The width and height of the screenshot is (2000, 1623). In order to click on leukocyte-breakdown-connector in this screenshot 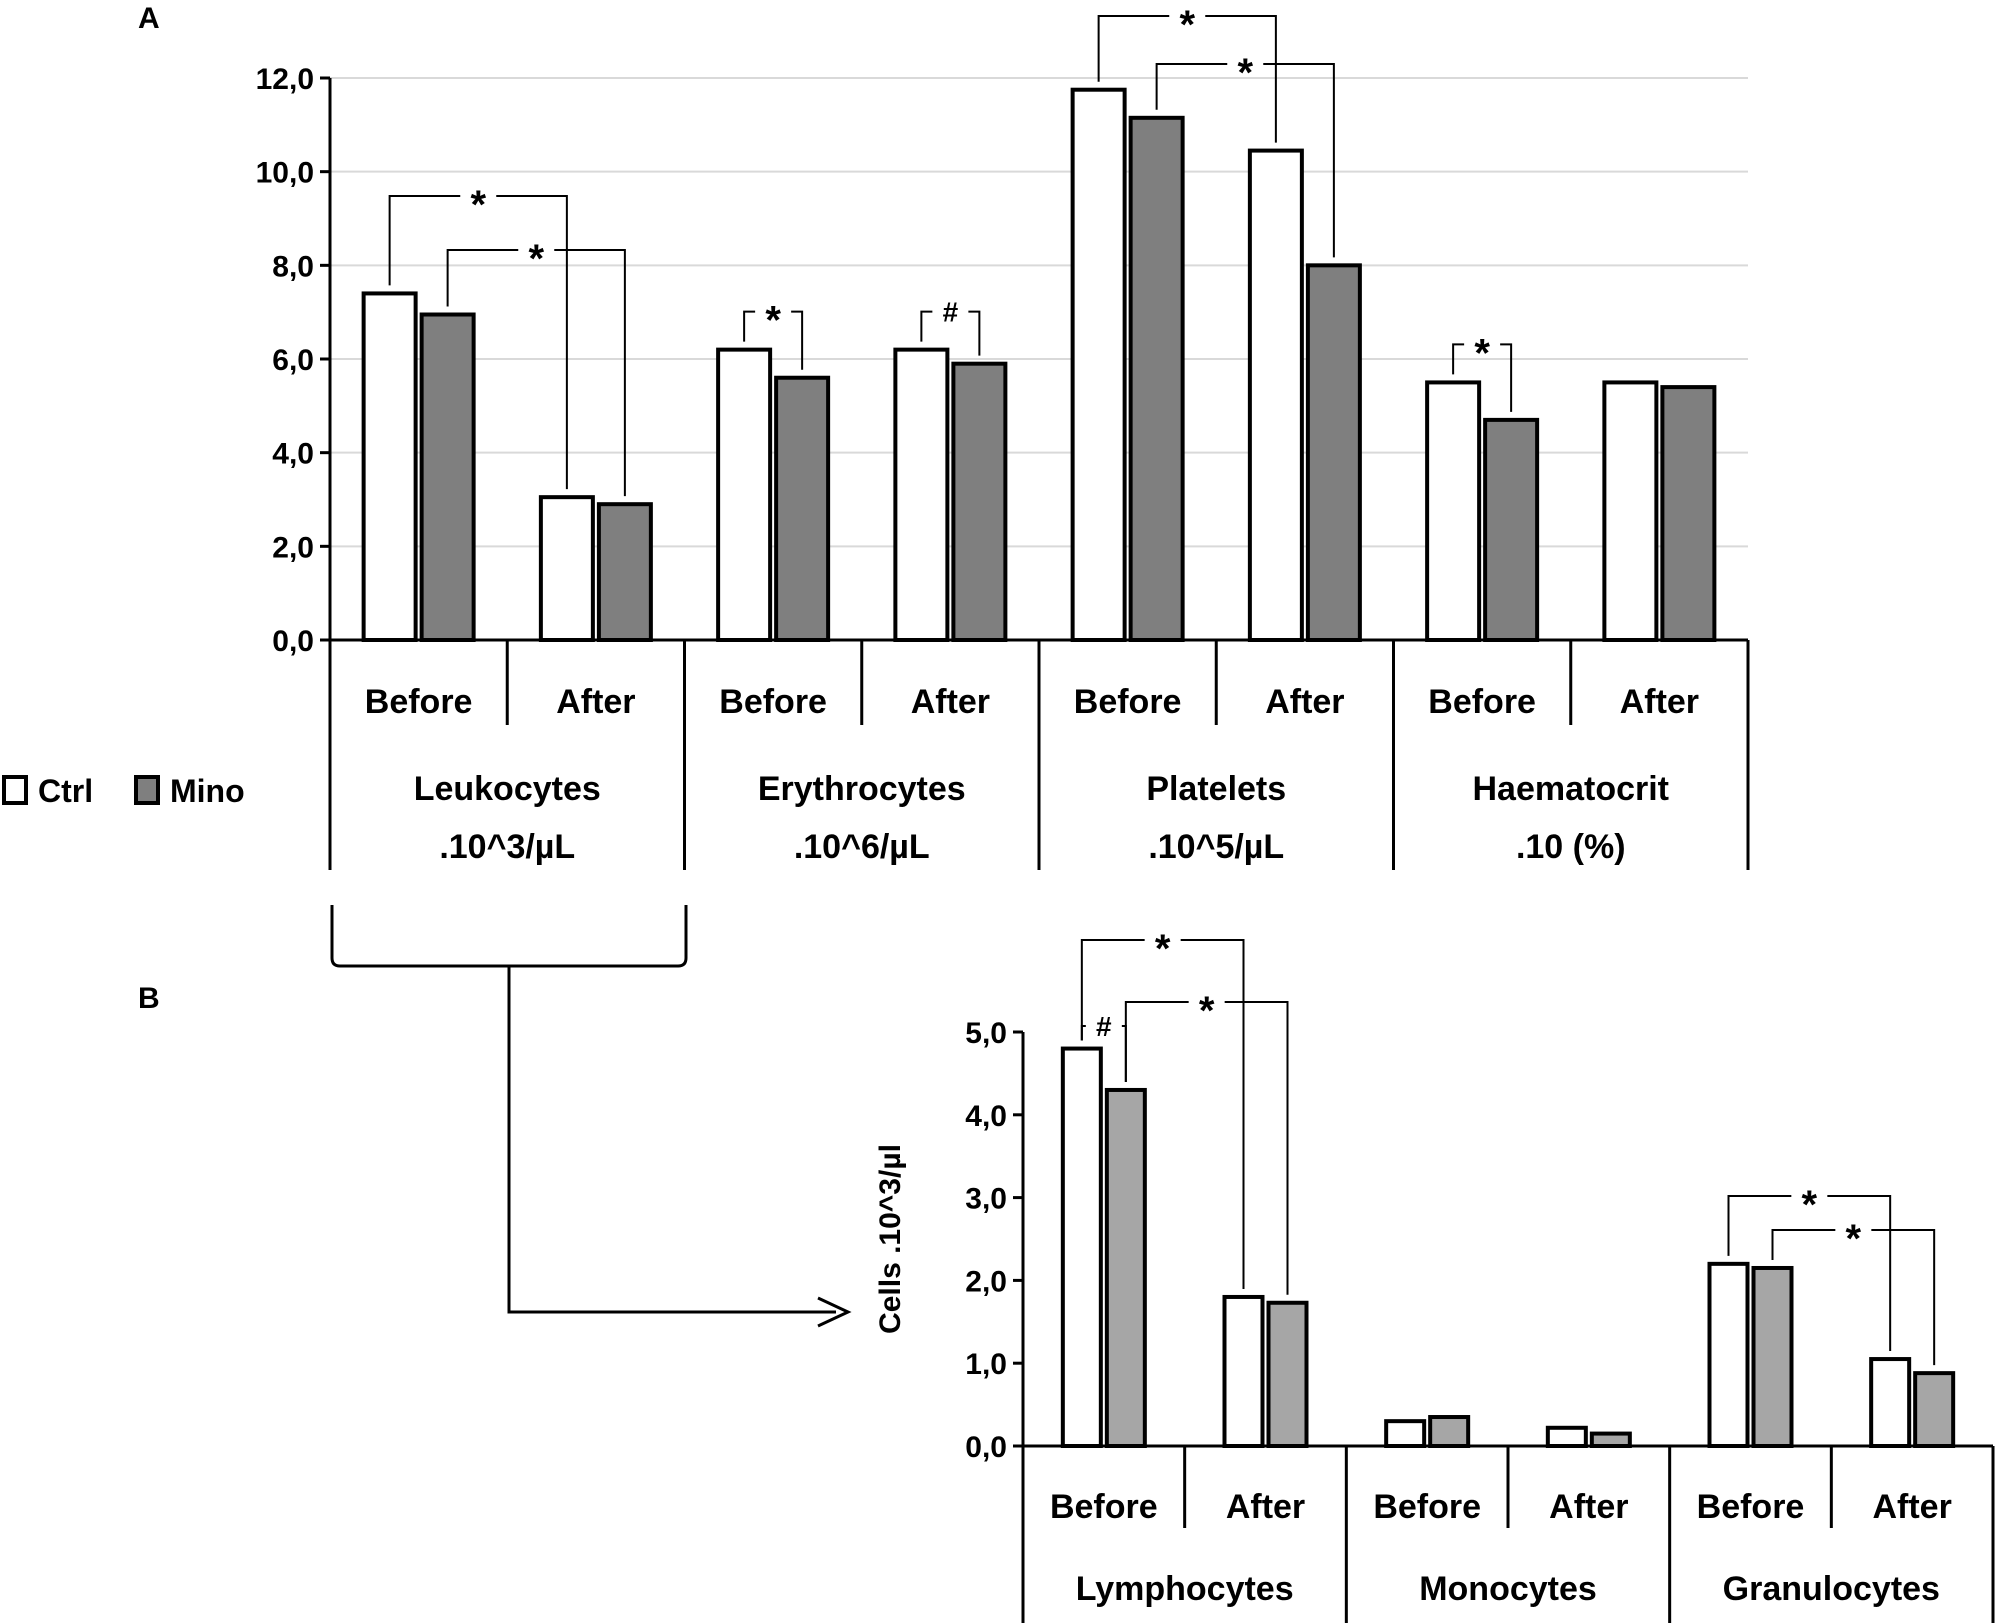, I will do `click(591, 1116)`.